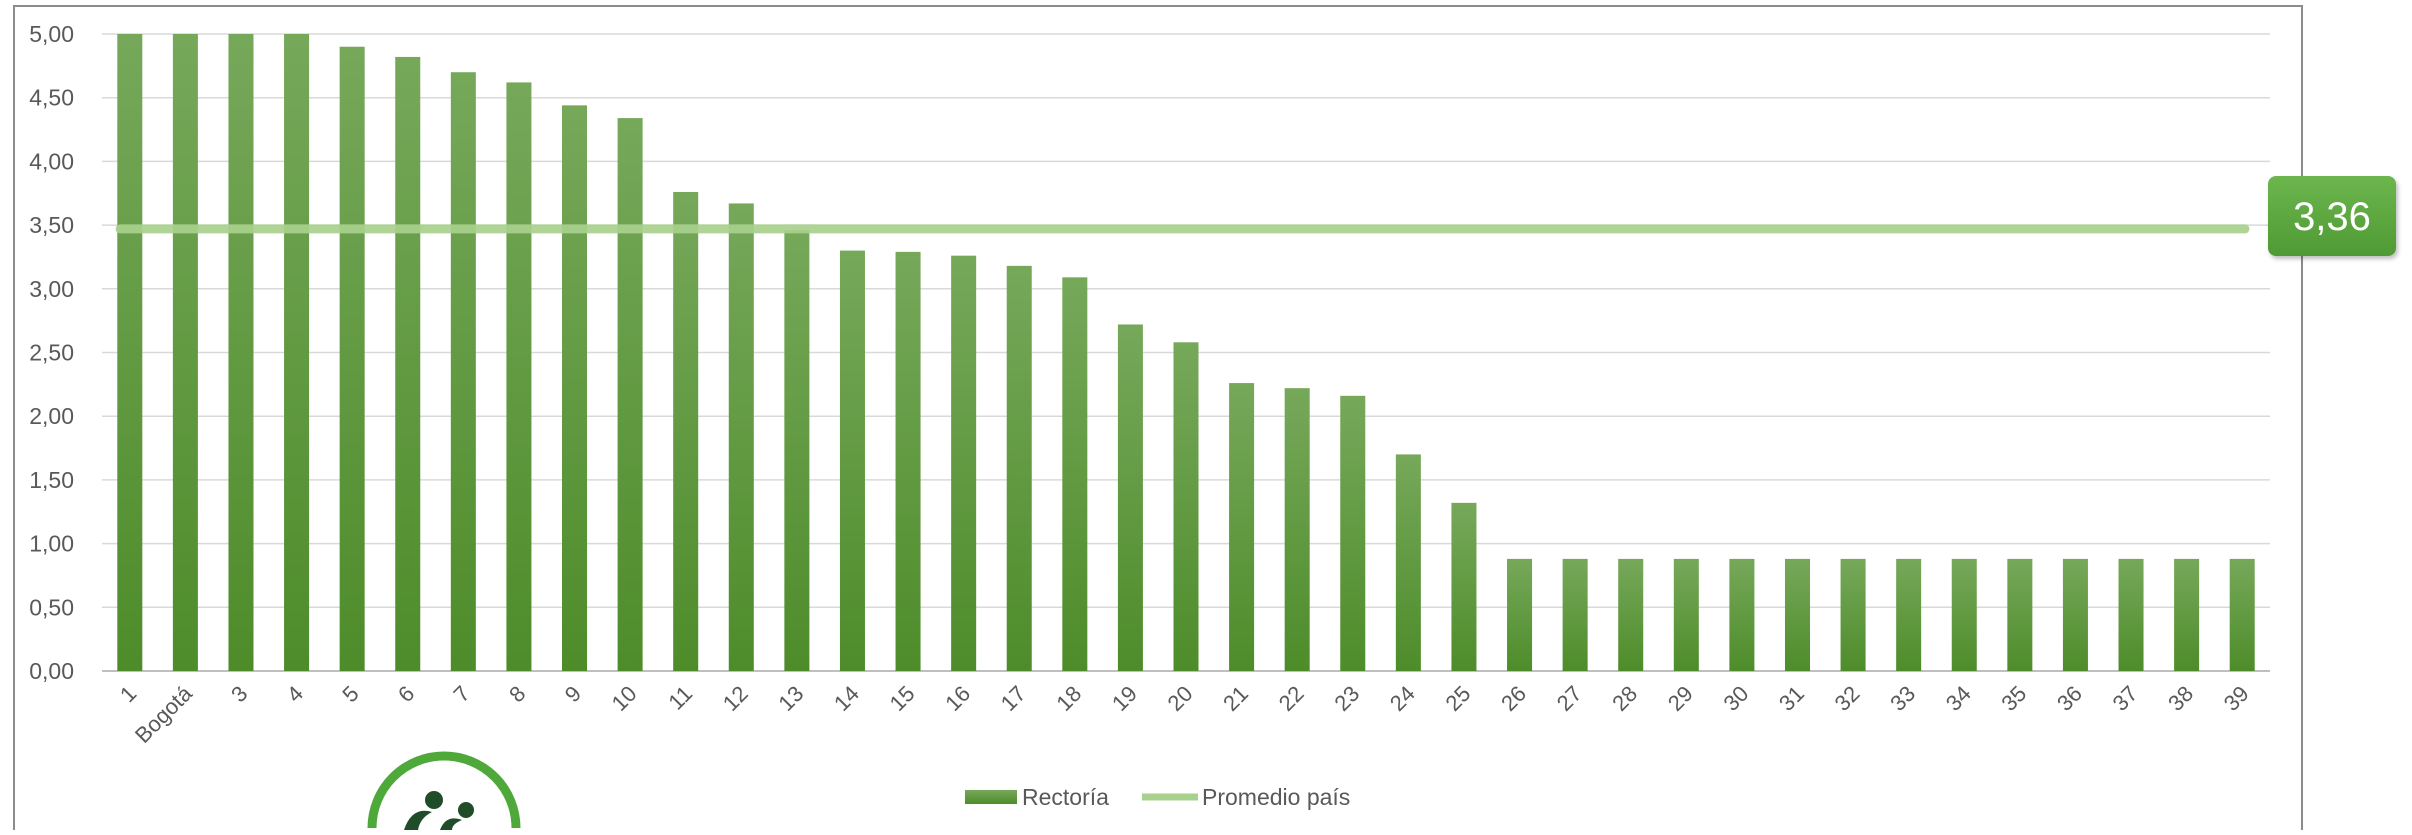 The height and width of the screenshot is (835, 2412). What do you see at coordinates (51, 671) in the screenshot?
I see `y-tick-label: 0,00` at bounding box center [51, 671].